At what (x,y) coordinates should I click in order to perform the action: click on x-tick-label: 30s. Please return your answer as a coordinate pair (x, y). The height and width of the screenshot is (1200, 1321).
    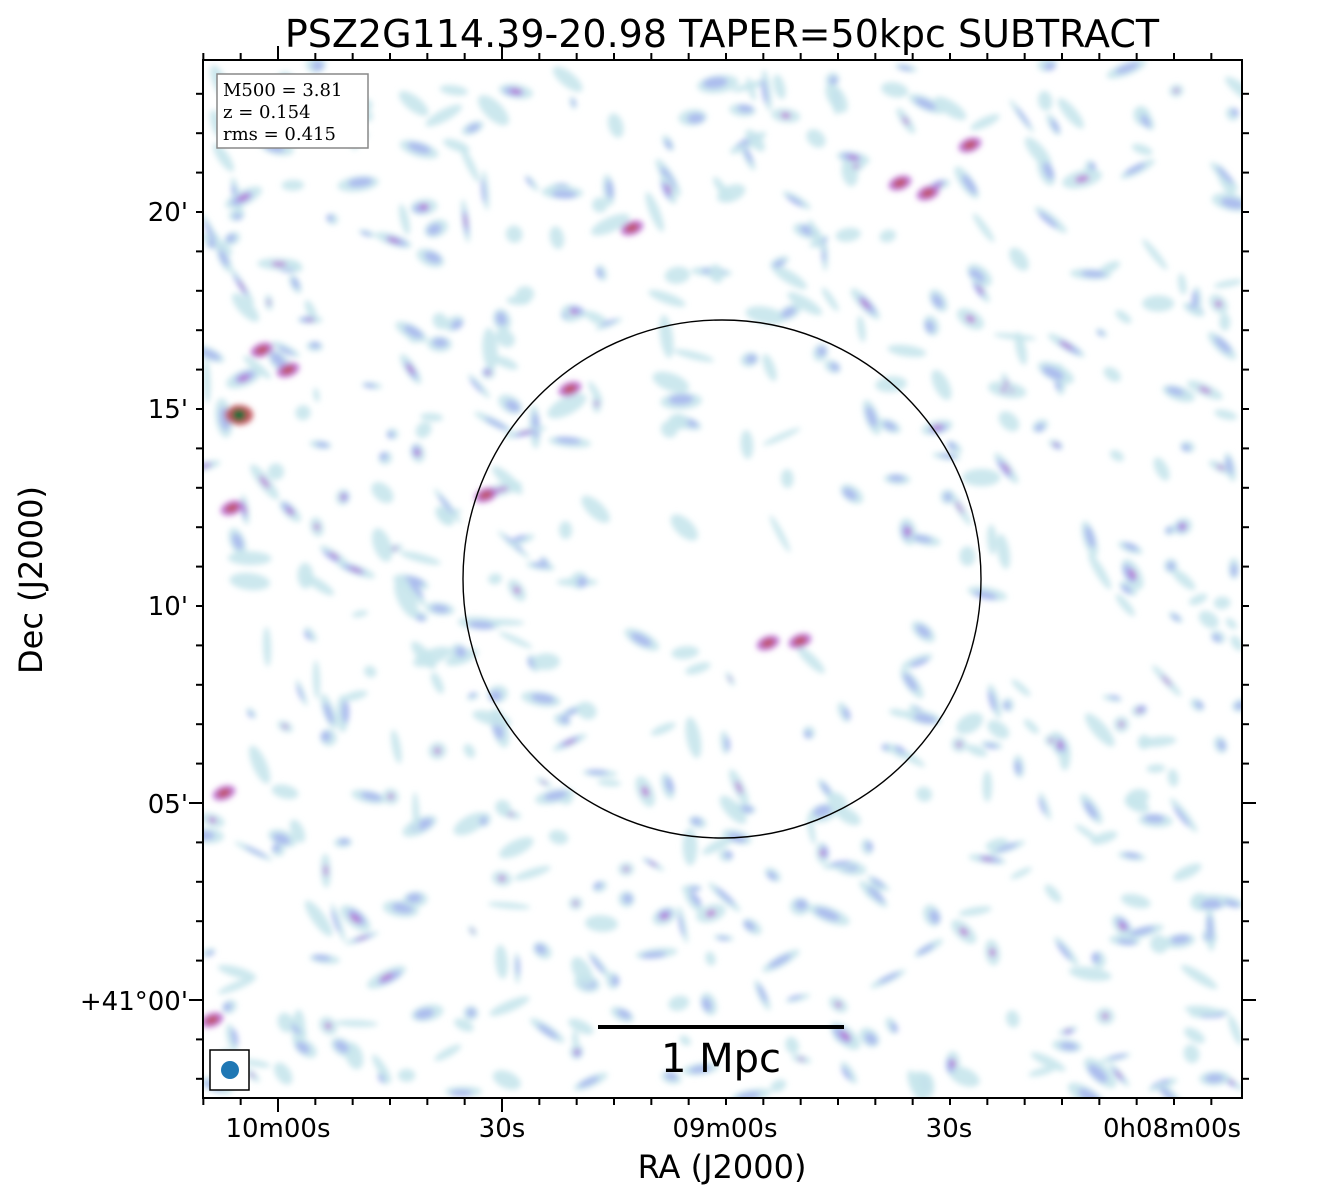
    Looking at the image, I should click on (502, 1129).